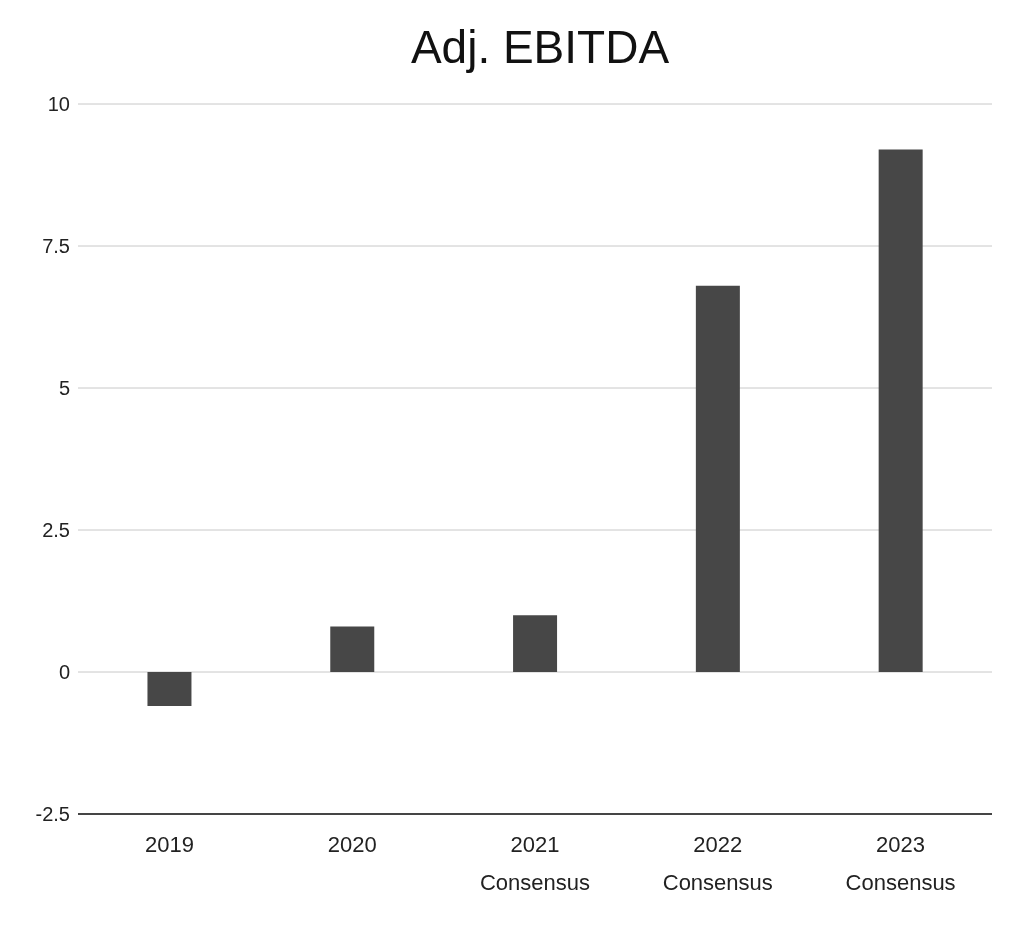 The height and width of the screenshot is (925, 1020). Describe the element at coordinates (717, 863) in the screenshot. I see `x-tick-label: 2022 Consensus` at that location.